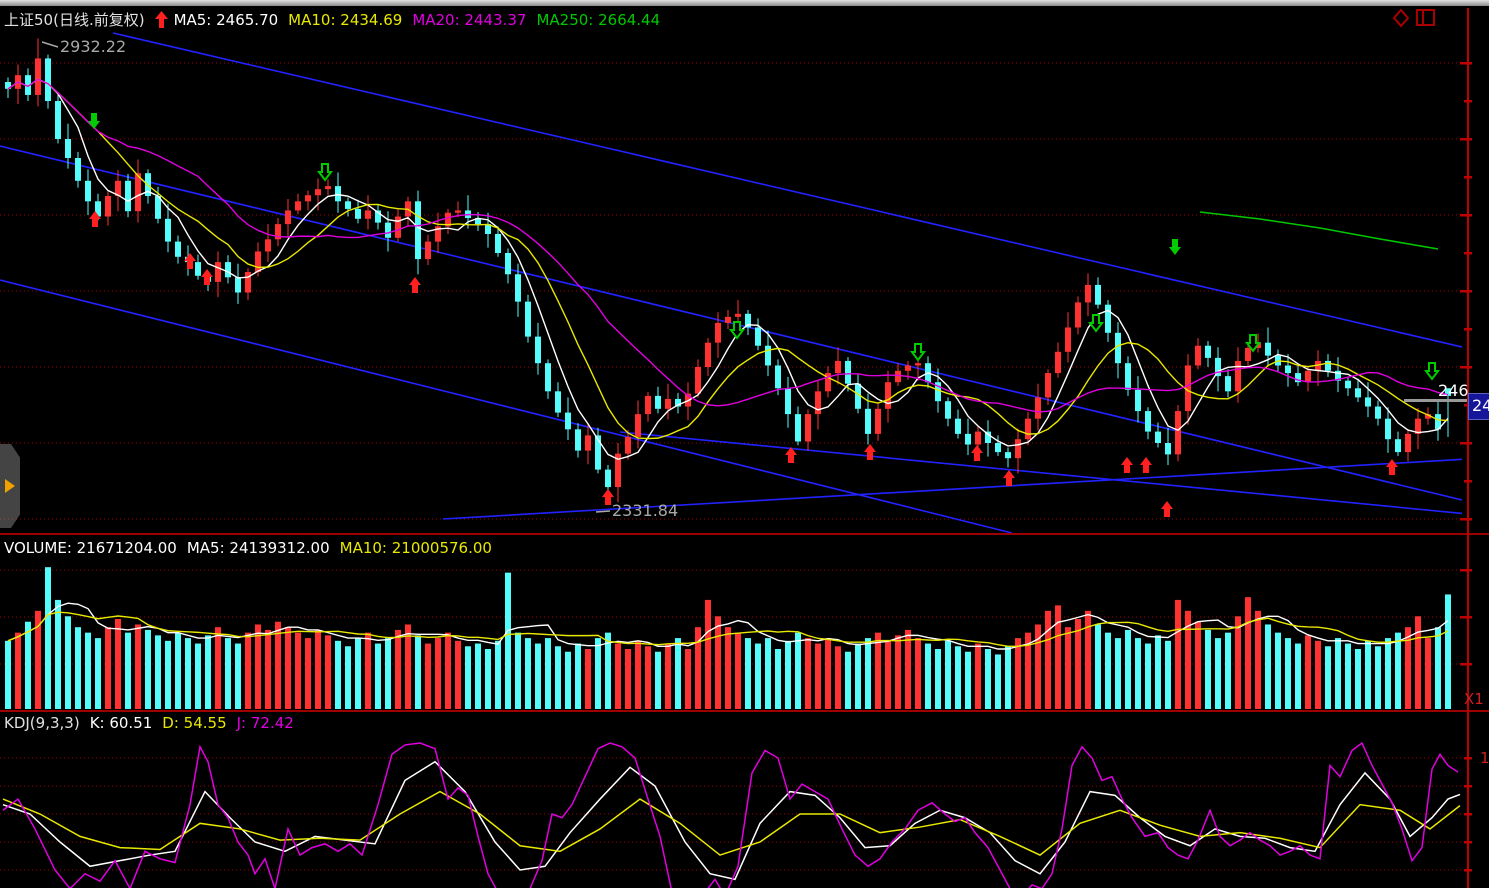 This screenshot has width=1489, height=888. What do you see at coordinates (154, 723) in the screenshot?
I see `kdj-legend: KDJ(9,3,3) K: 60.51 D: 54.55 J: 72.42` at bounding box center [154, 723].